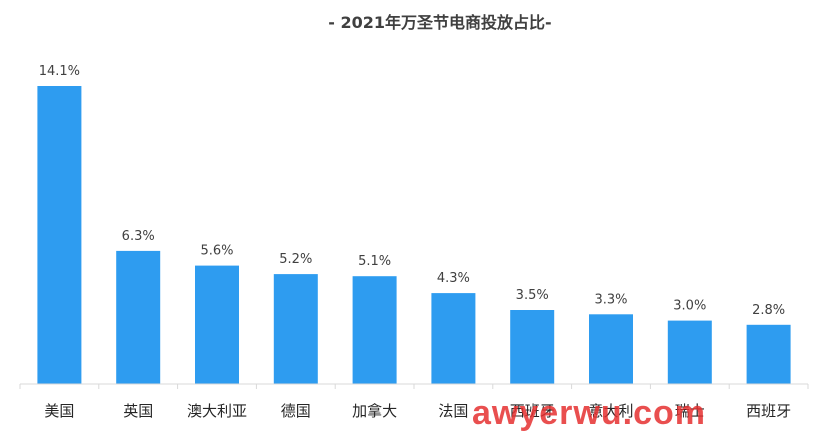  What do you see at coordinates (59, 411) in the screenshot?
I see `category-label-0: 美国` at bounding box center [59, 411].